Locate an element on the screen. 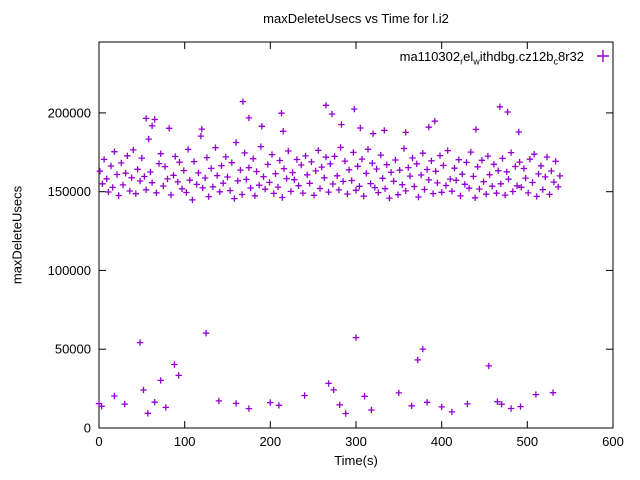 This screenshot has height=480, width=640. legend: ma110302relwithdbg.cz12bc8r32 is located at coordinates (505, 58).